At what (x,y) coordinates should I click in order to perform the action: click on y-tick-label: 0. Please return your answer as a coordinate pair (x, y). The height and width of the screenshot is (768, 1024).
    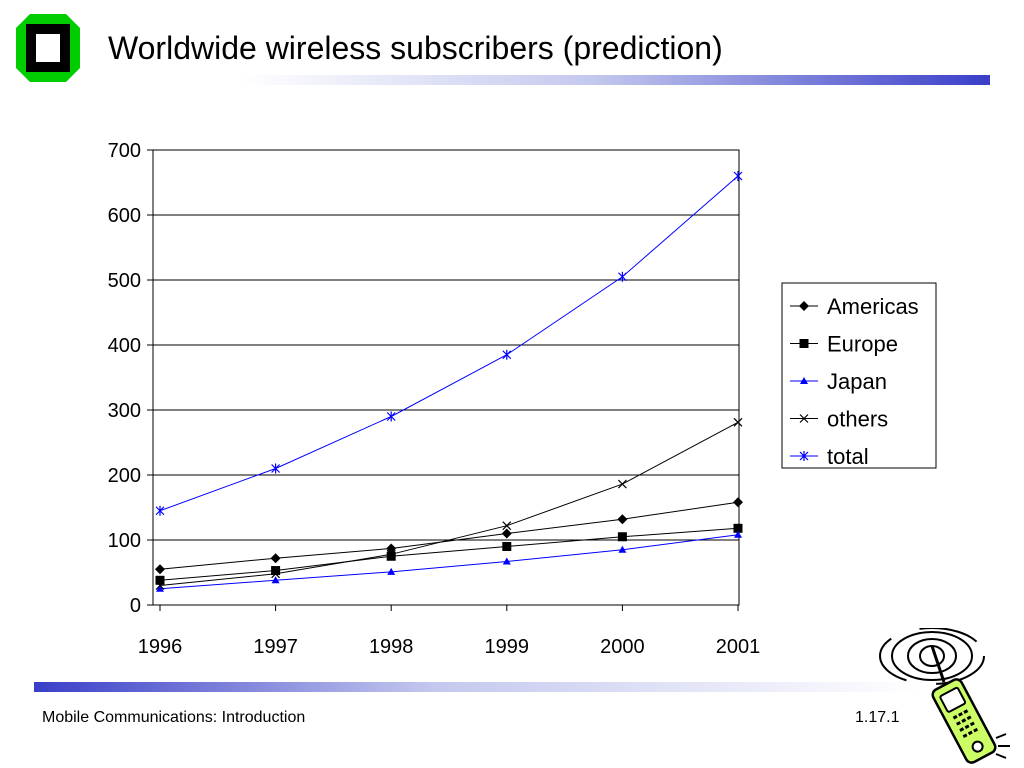
    Looking at the image, I should click on (135, 606).